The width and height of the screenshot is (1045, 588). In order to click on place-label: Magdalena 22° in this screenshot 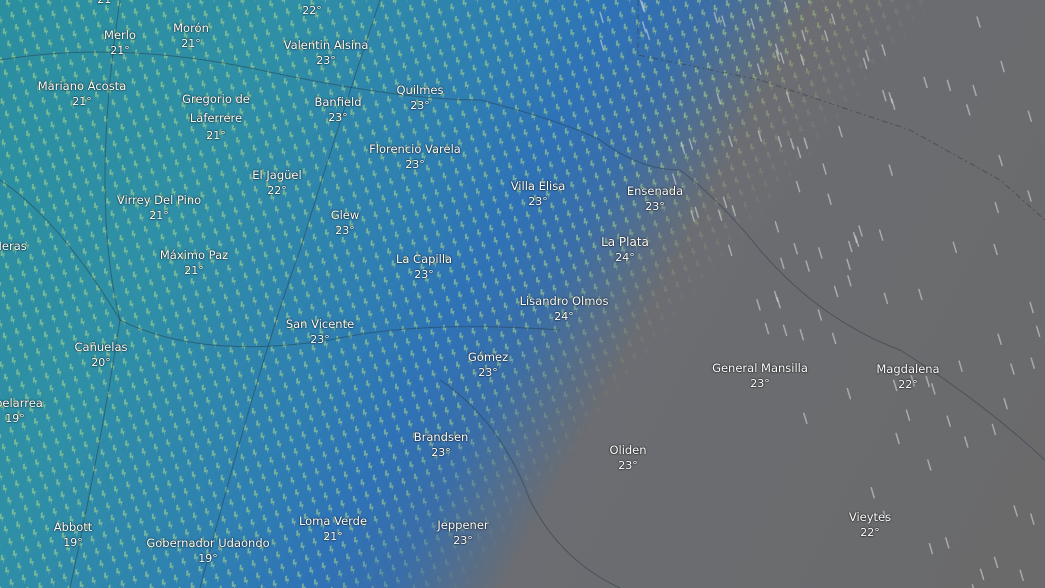, I will do `click(907, 377)`.